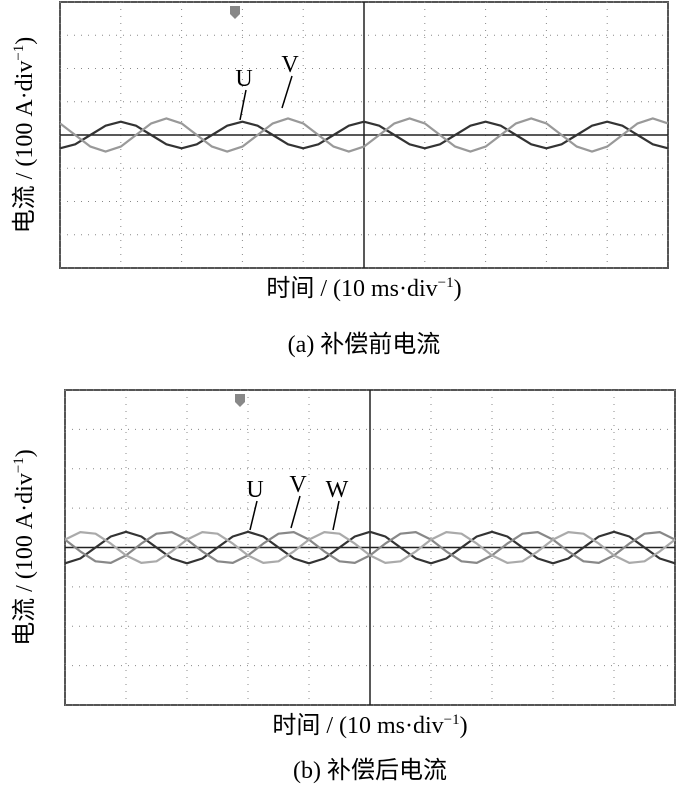  What do you see at coordinates (364, 344) in the screenshot?
I see `caption: (a) 补偿前电流` at bounding box center [364, 344].